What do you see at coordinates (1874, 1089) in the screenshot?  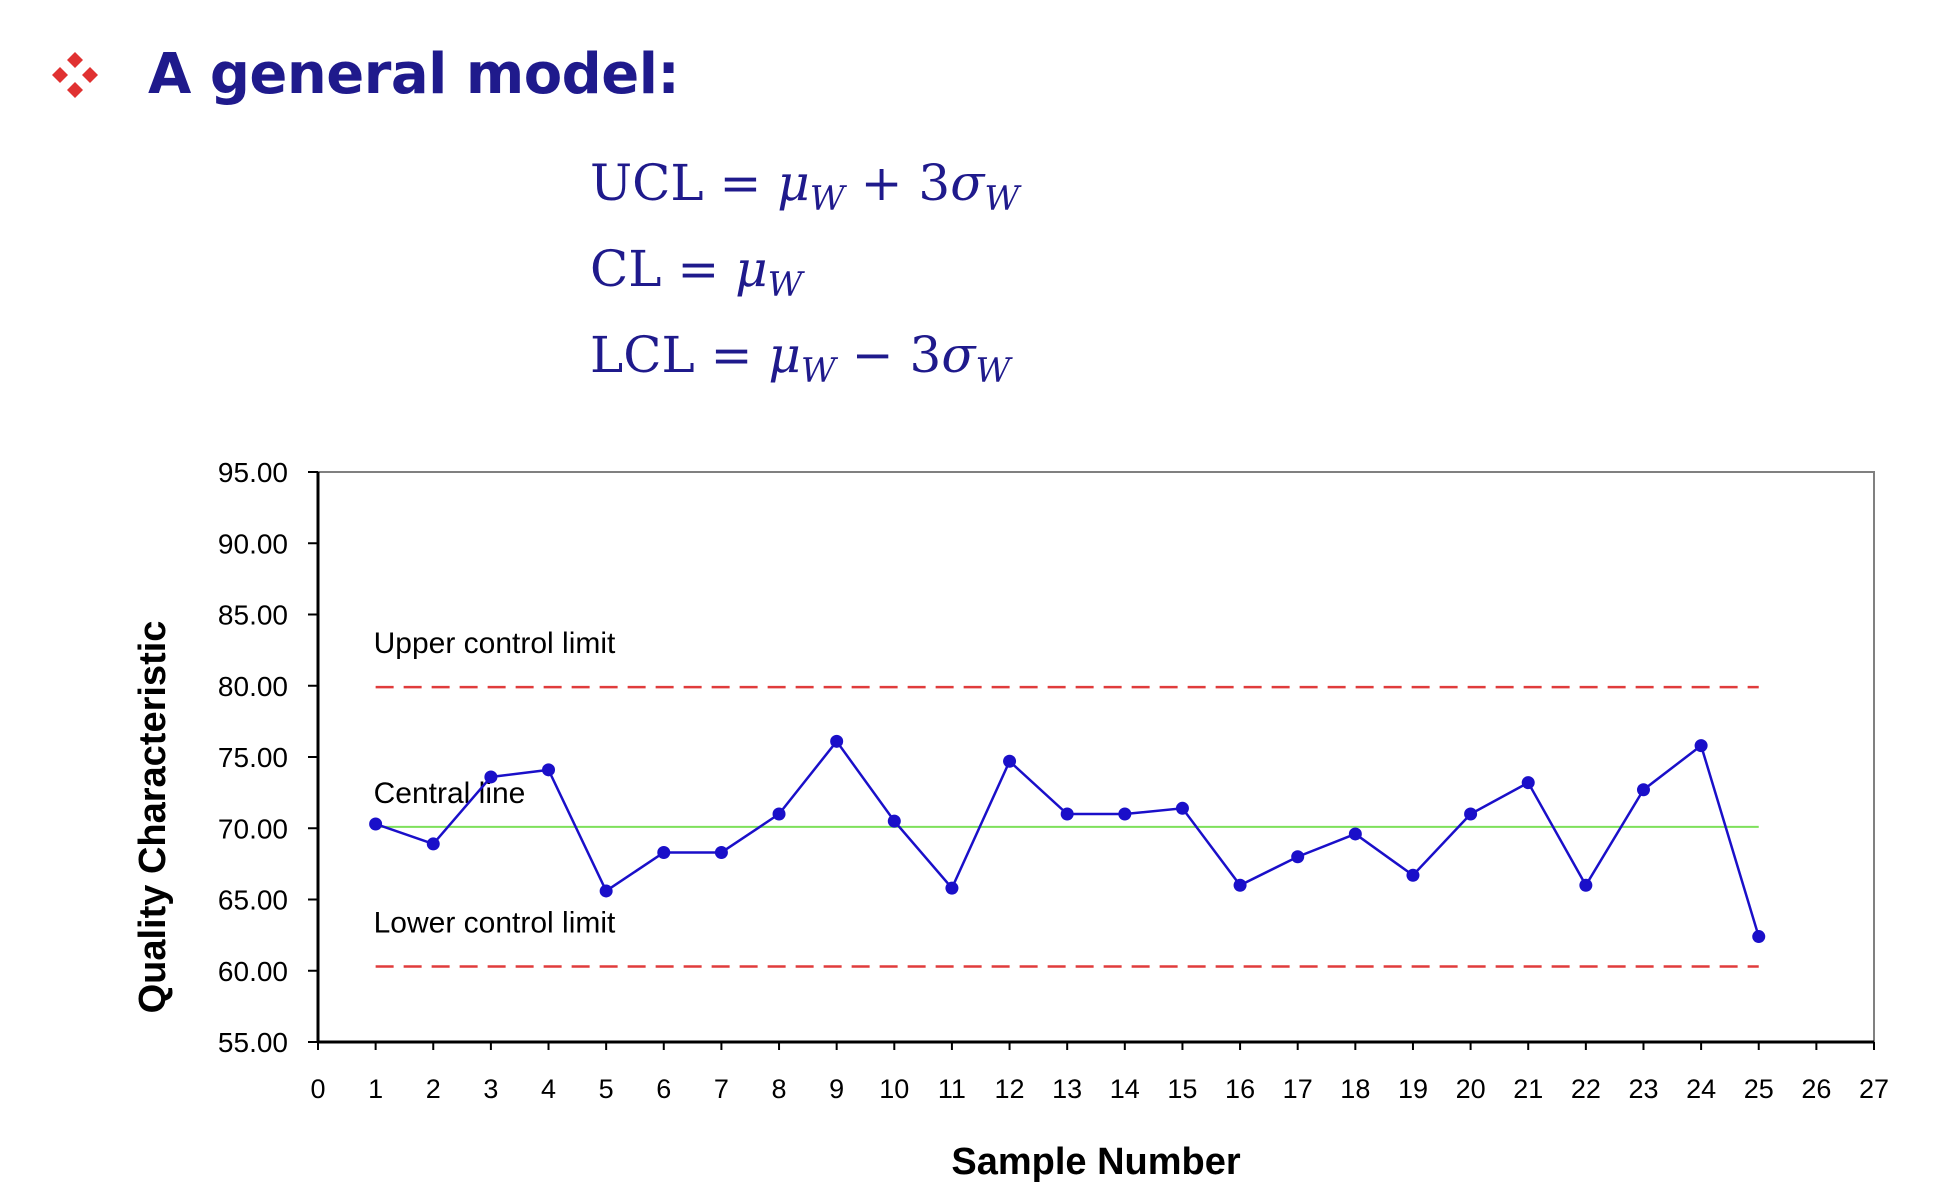 I see `x-tick-label: 27` at bounding box center [1874, 1089].